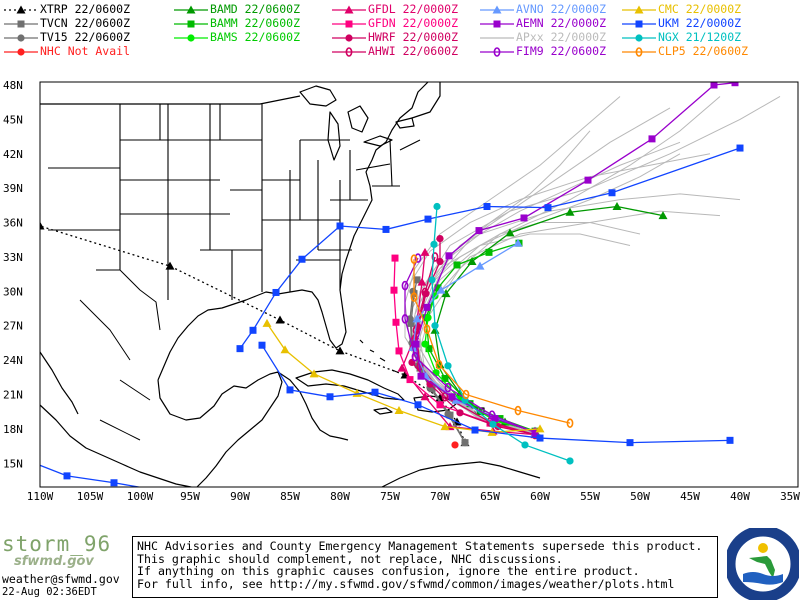 This screenshot has height=600, width=800. I want to click on mexico-pacific-coast, so click(118, 446).